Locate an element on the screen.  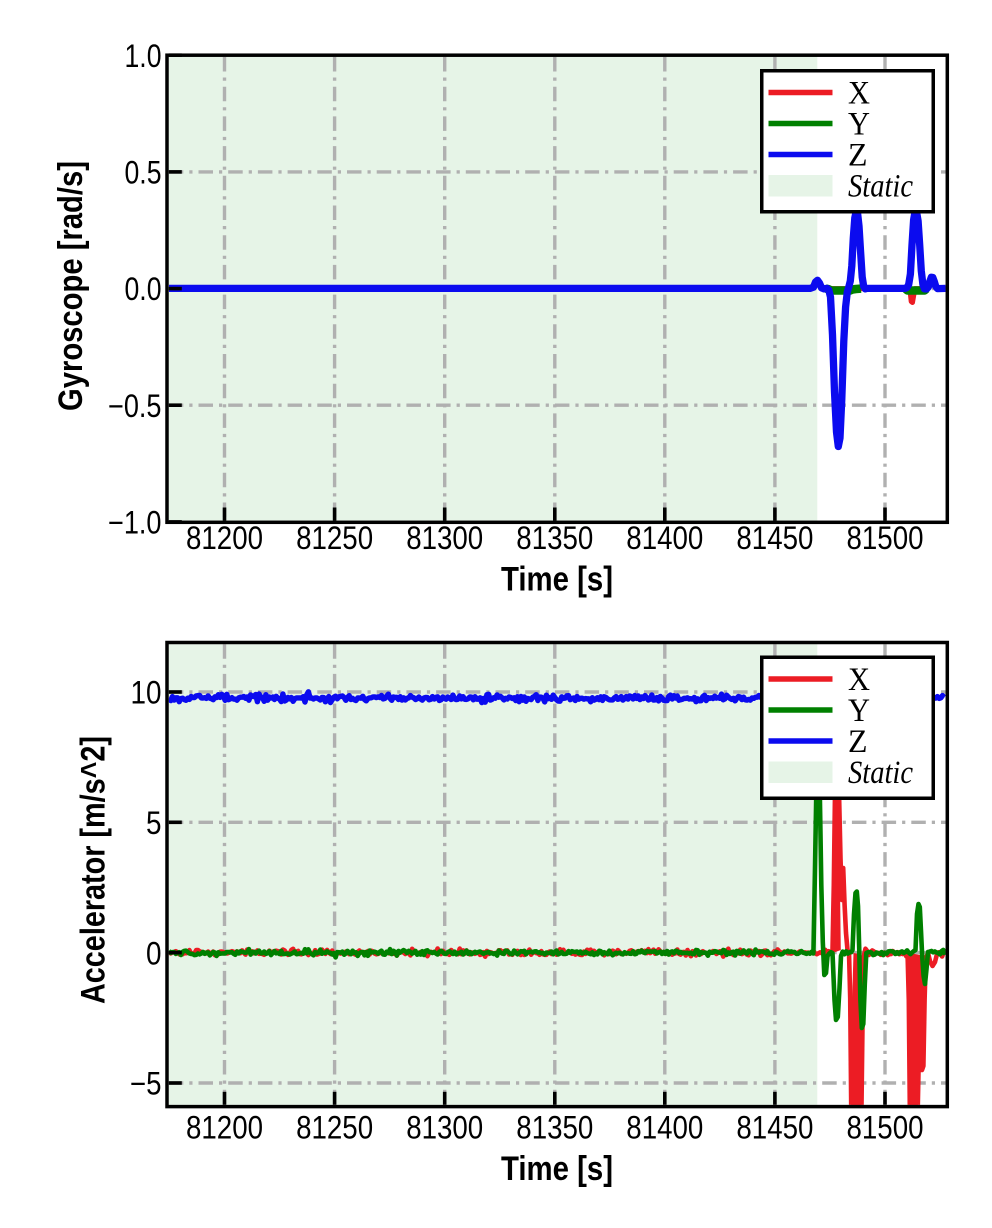
svg-text: 10 is located at coordinates (146, 693).